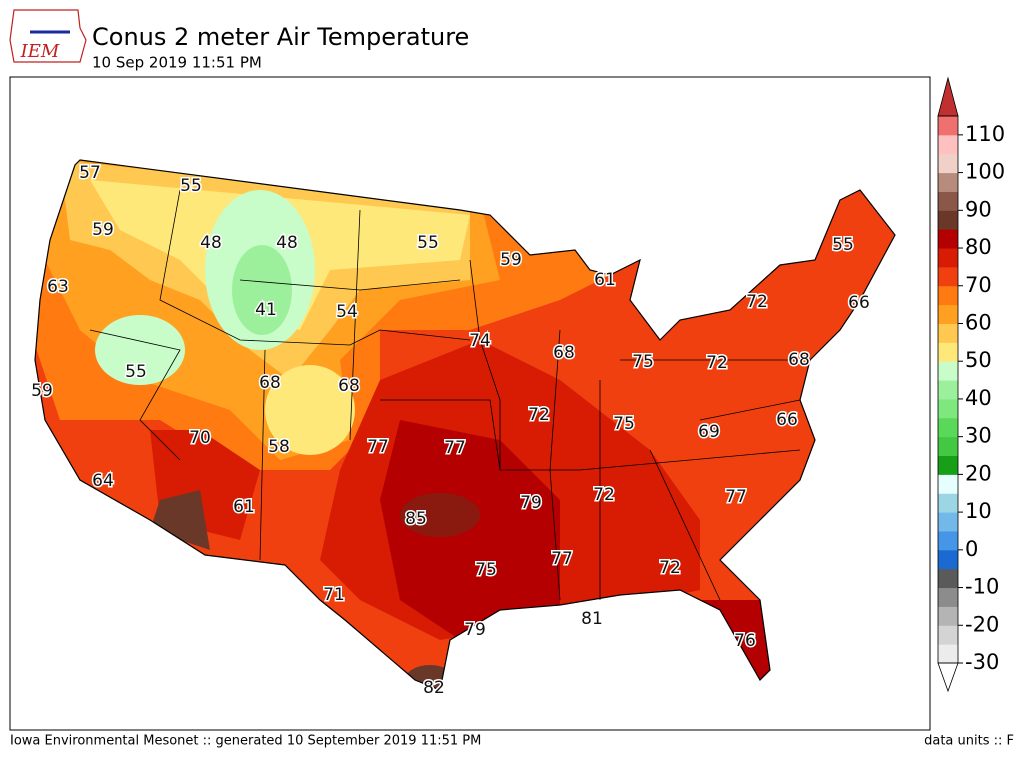 This screenshot has height=768, width=1024. I want to click on contour-label: 85, so click(416, 519).